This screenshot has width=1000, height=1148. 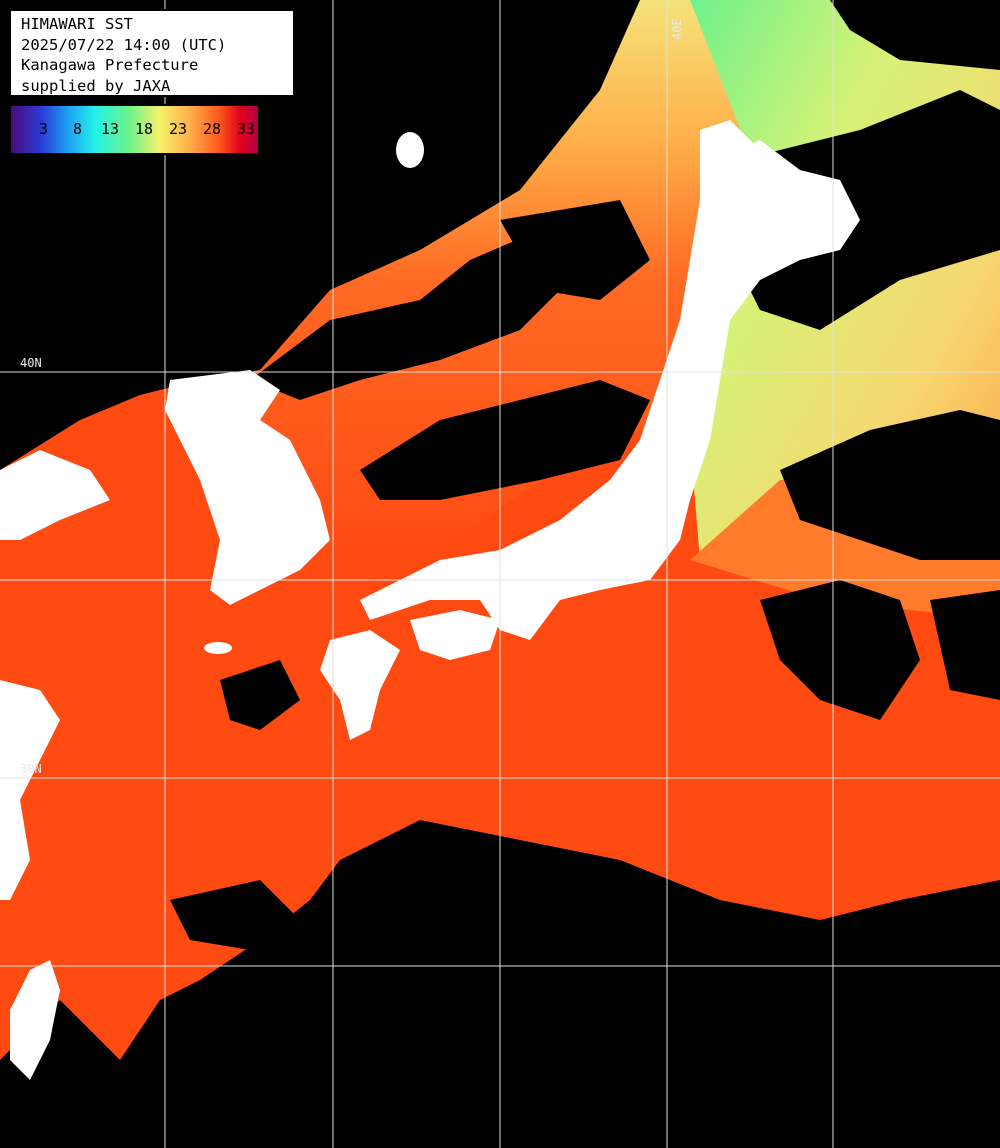 What do you see at coordinates (124, 44) in the screenshot?
I see `datetime-line: 2025/07/22 14:00 (UTC)` at bounding box center [124, 44].